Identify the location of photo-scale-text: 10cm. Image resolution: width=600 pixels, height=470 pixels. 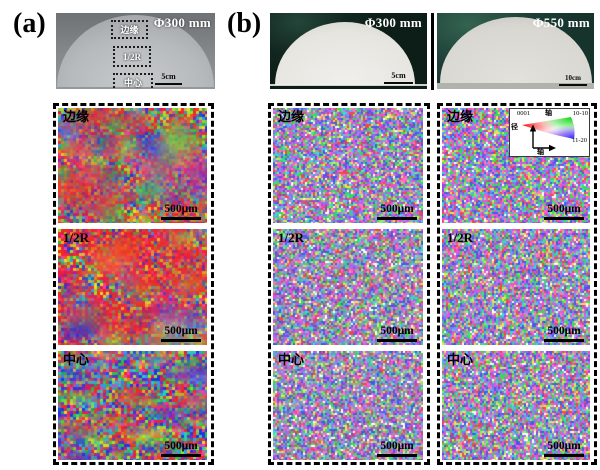
(573, 78).